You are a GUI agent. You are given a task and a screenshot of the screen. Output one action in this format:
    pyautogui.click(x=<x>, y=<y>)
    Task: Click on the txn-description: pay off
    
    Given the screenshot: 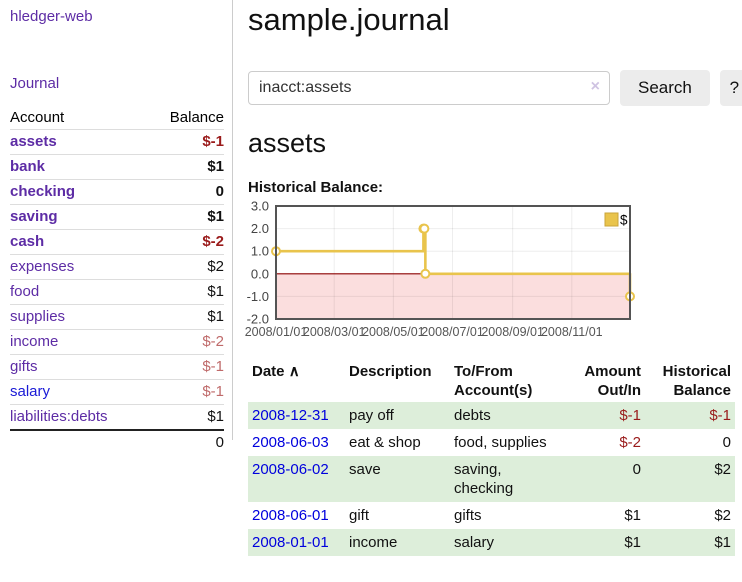 What is the action you would take?
    pyautogui.click(x=371, y=415)
    